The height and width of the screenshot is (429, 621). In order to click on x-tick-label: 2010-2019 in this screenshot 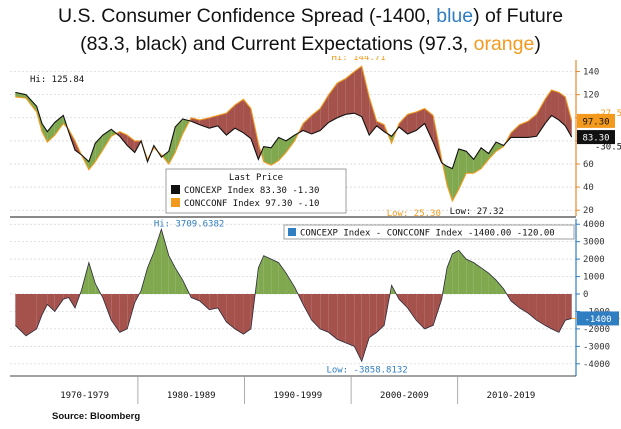, I will do `click(511, 396)`.